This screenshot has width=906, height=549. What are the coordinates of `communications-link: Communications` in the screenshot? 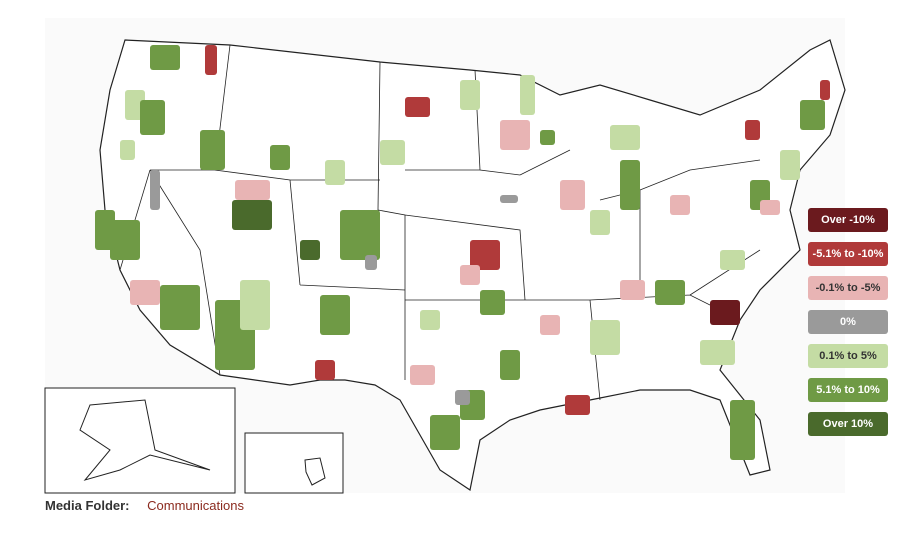 It's located at (195, 505).